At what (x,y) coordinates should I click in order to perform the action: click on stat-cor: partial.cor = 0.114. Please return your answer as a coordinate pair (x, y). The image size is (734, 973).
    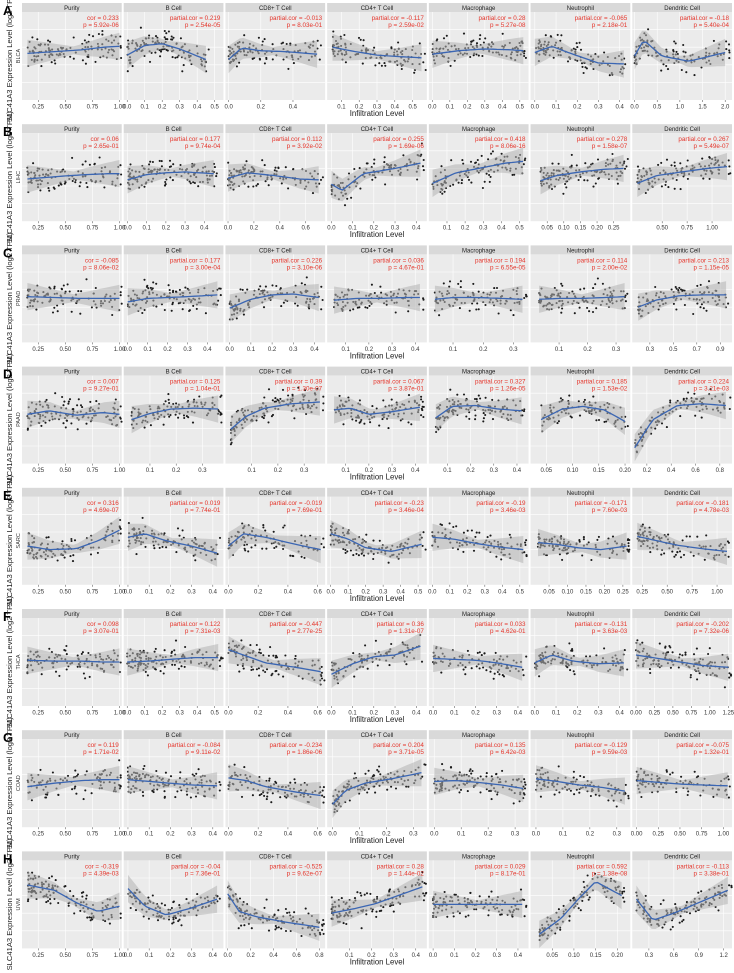
    Looking at the image, I should click on (602, 260).